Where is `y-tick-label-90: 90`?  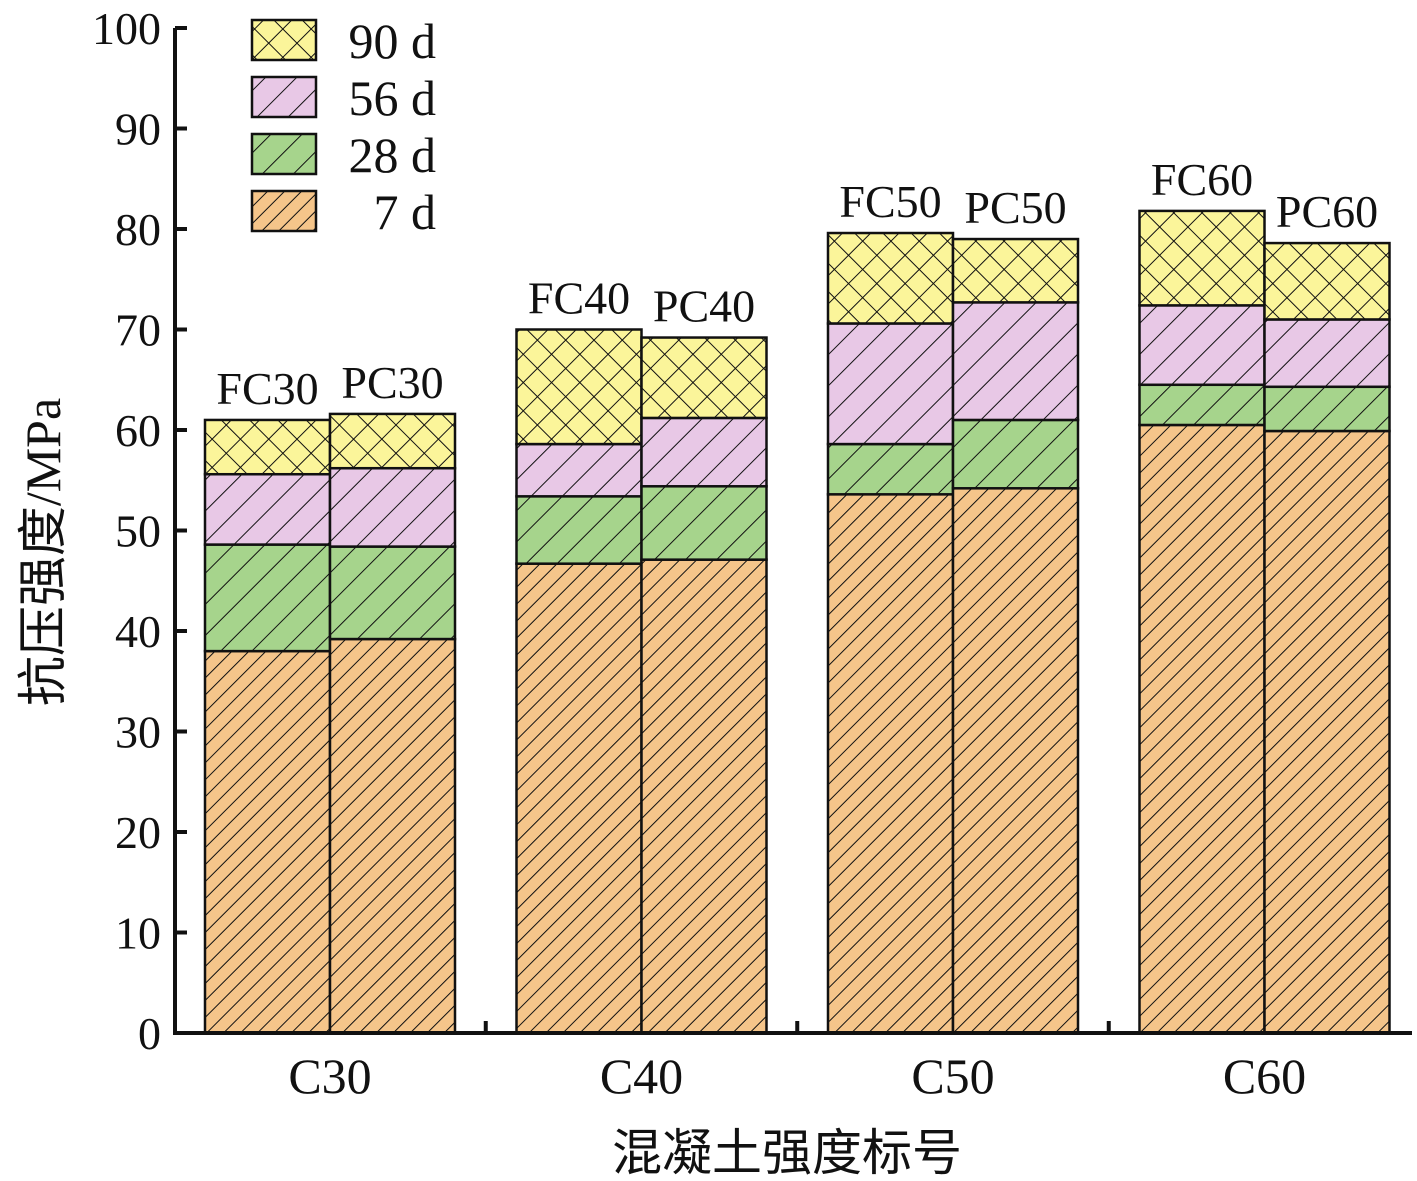 y-tick-label-90: 90 is located at coordinates (138, 129).